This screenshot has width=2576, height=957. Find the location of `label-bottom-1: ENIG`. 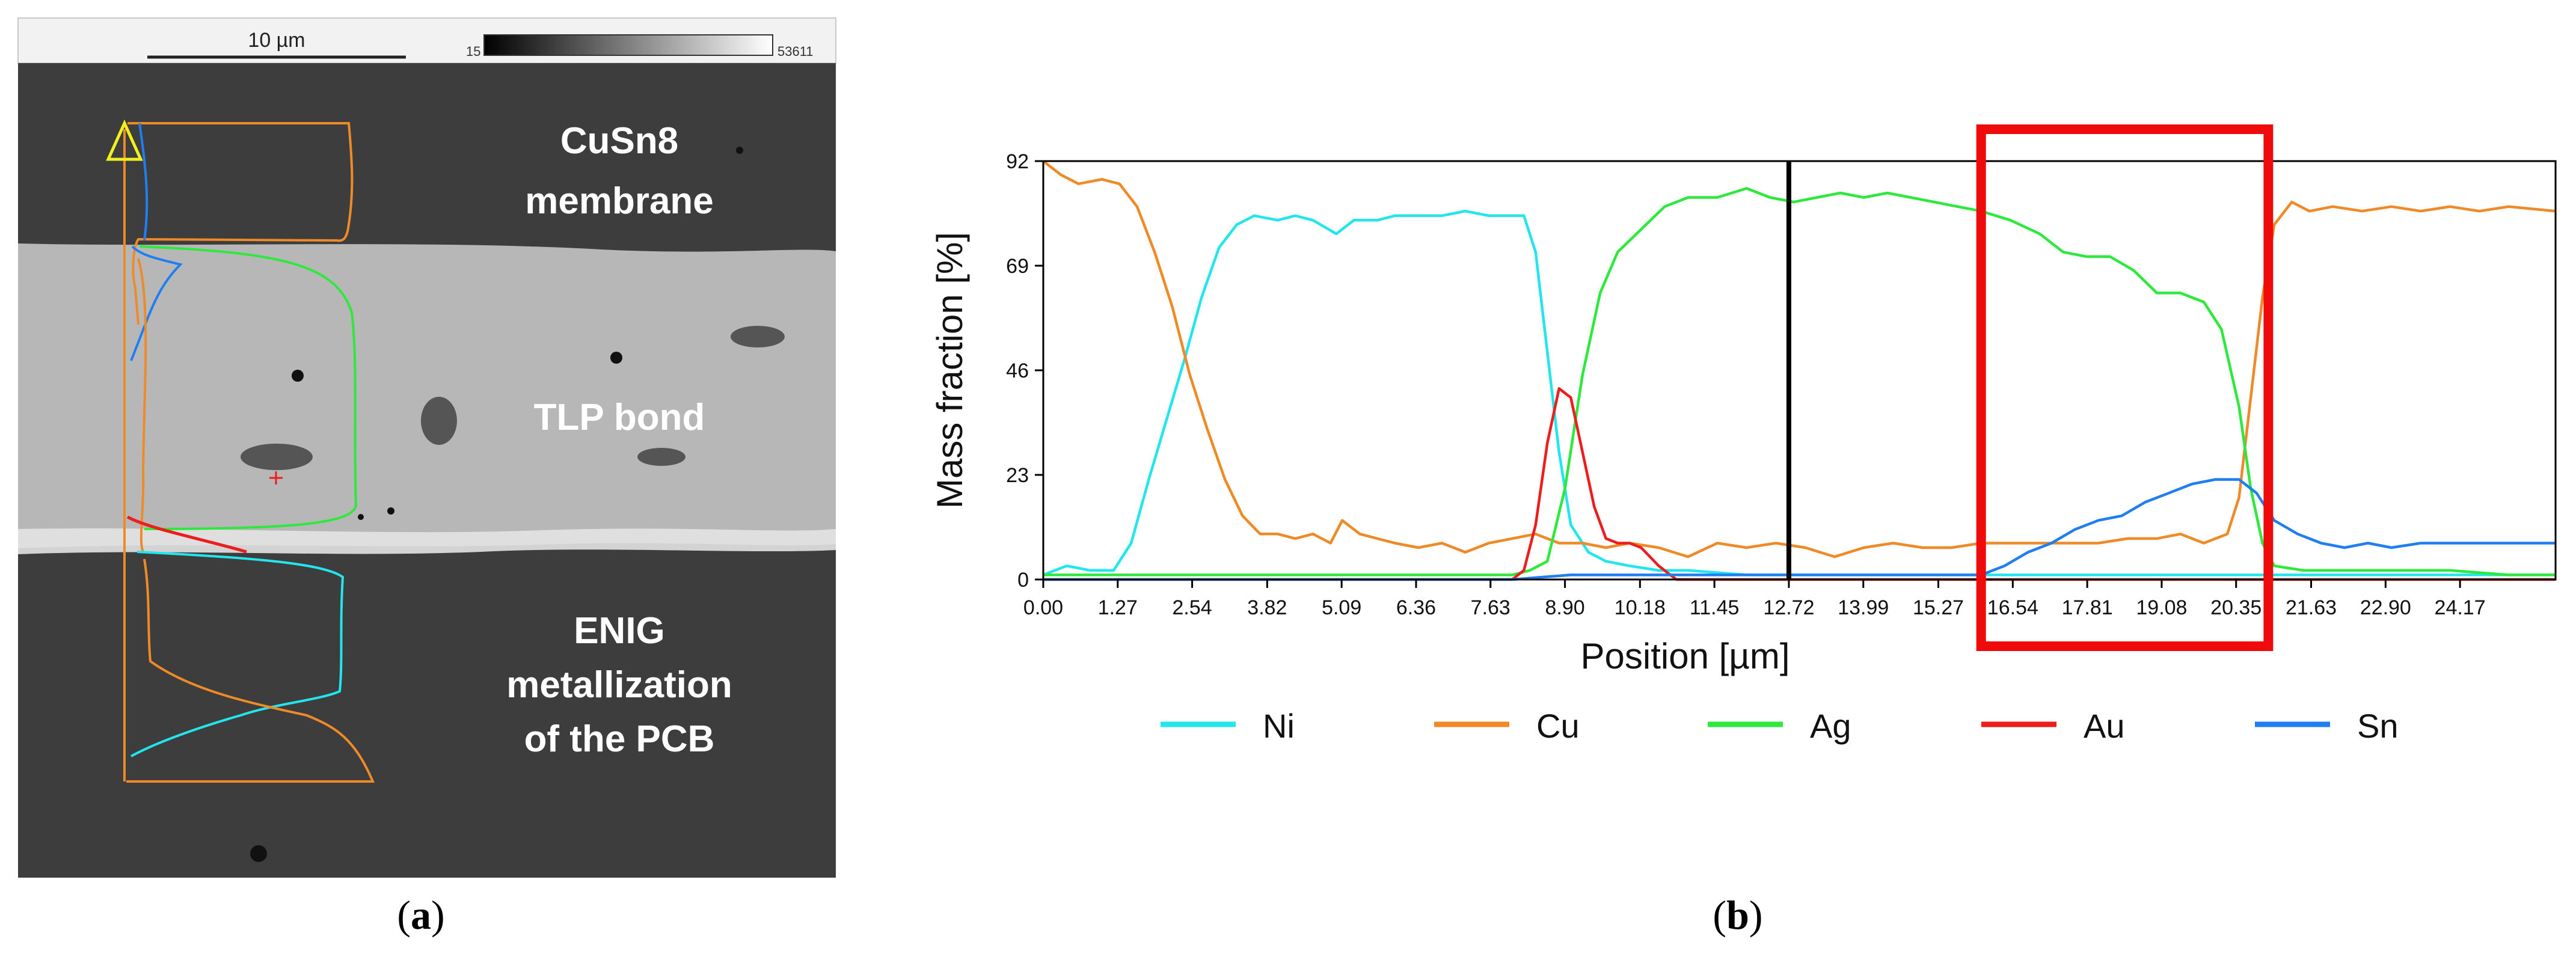

label-bottom-1: ENIG is located at coordinates (619, 631).